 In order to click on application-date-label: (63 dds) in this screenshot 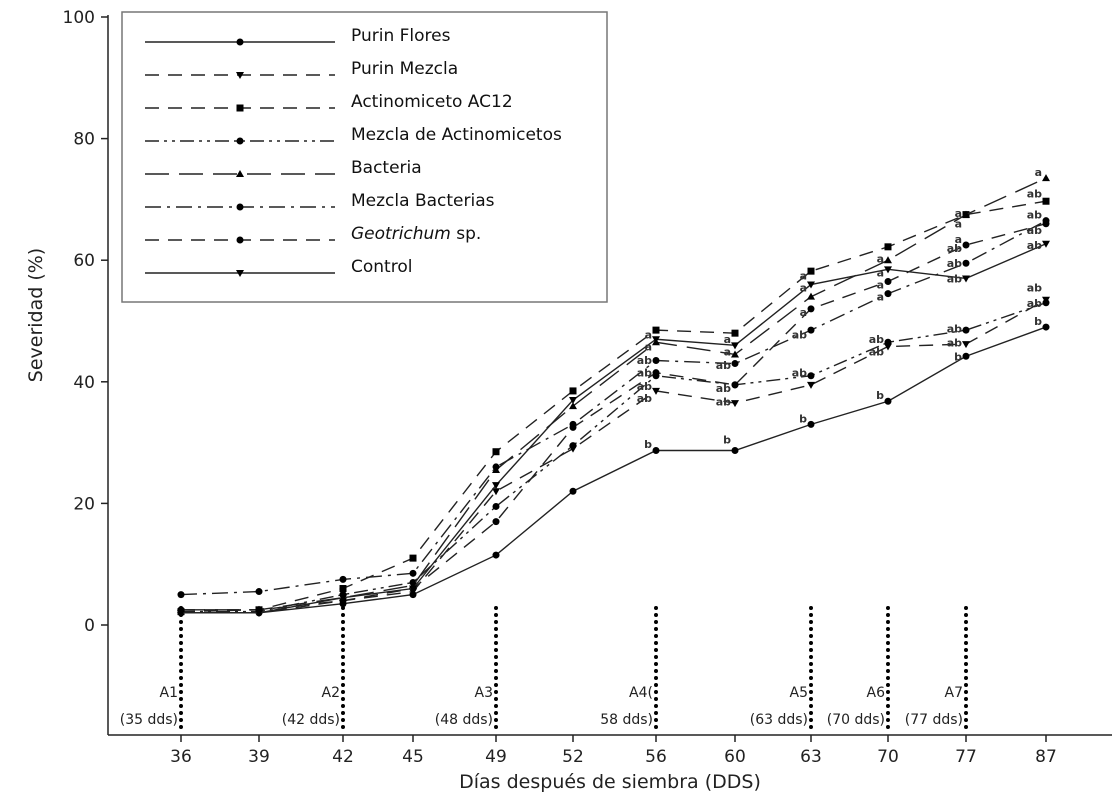, I will do `click(779, 720)`.